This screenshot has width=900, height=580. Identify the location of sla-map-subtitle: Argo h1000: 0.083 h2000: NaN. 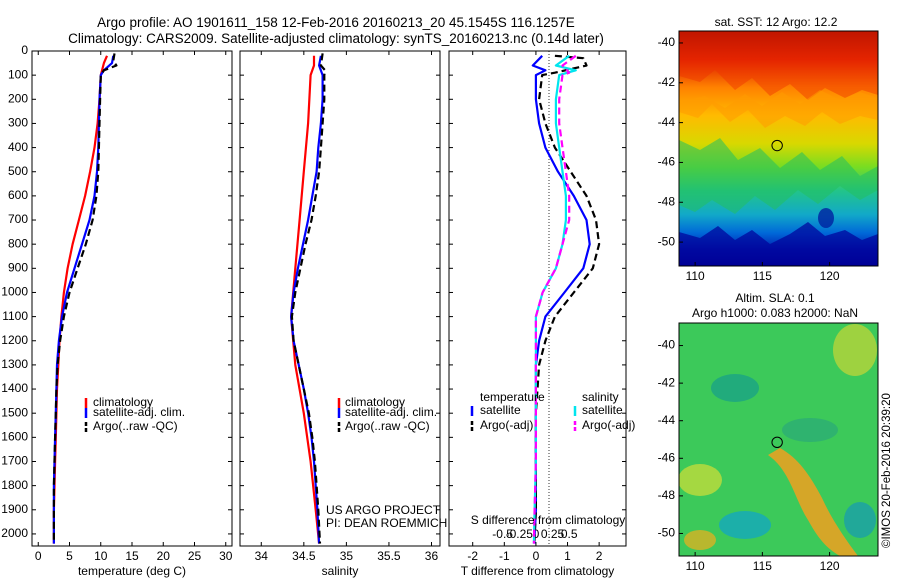
(775, 313).